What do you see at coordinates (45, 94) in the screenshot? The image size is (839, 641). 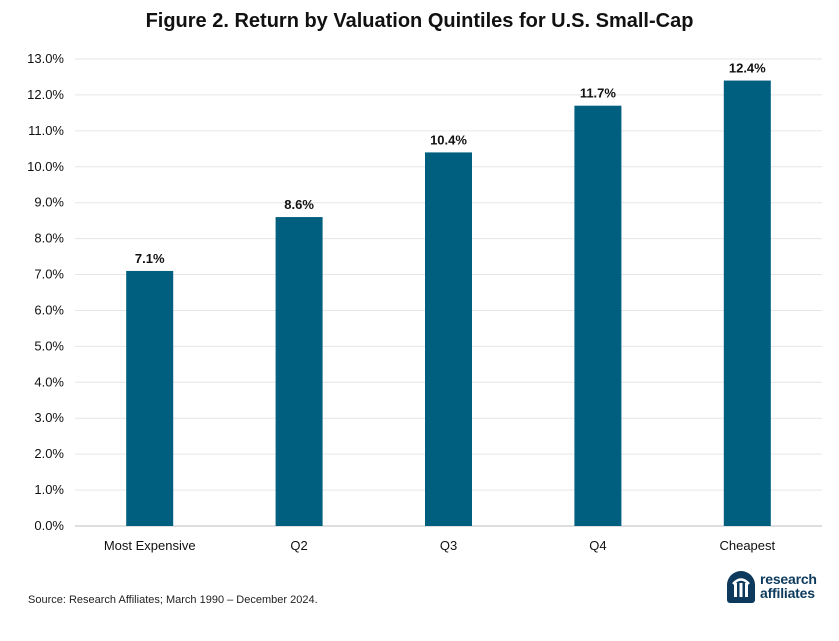 I see `y-tick-label: 12.0%` at bounding box center [45, 94].